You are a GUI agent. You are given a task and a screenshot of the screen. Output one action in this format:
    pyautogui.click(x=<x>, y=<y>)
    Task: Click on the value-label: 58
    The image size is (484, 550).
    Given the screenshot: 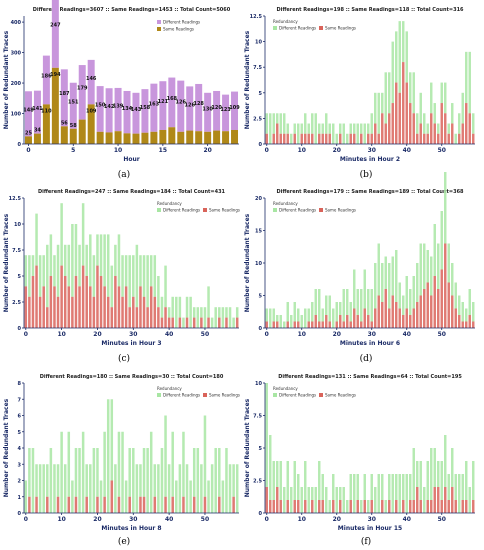 What is the action you would take?
    pyautogui.click(x=73, y=126)
    